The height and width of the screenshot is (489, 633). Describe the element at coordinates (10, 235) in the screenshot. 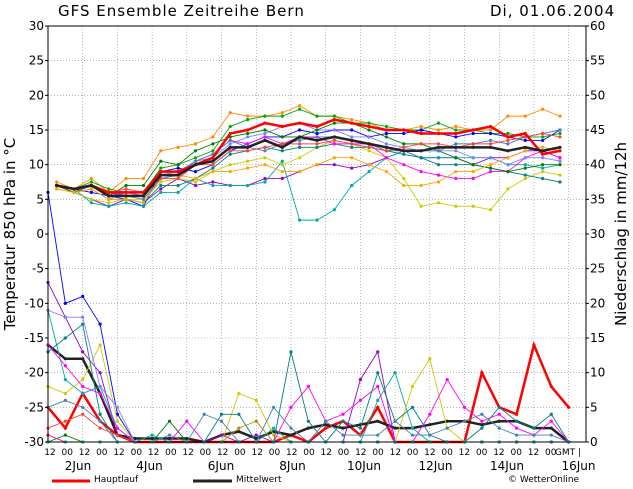

I see `y-axis-label: Temperatur 850 hPa in °C` at that location.